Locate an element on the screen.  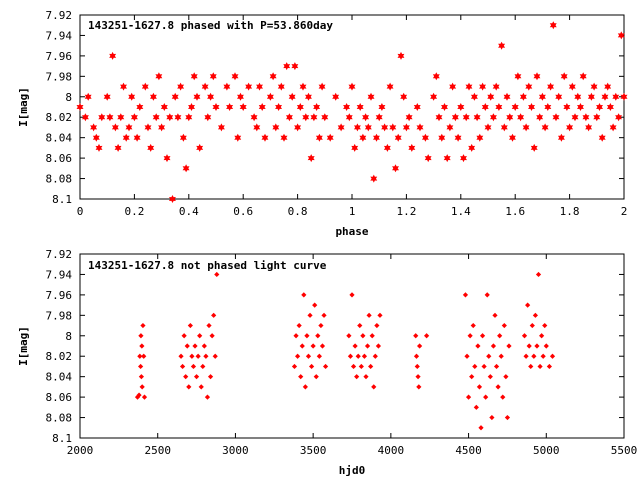
y-tick-label: 7.98 is located at coordinates (59, 76).